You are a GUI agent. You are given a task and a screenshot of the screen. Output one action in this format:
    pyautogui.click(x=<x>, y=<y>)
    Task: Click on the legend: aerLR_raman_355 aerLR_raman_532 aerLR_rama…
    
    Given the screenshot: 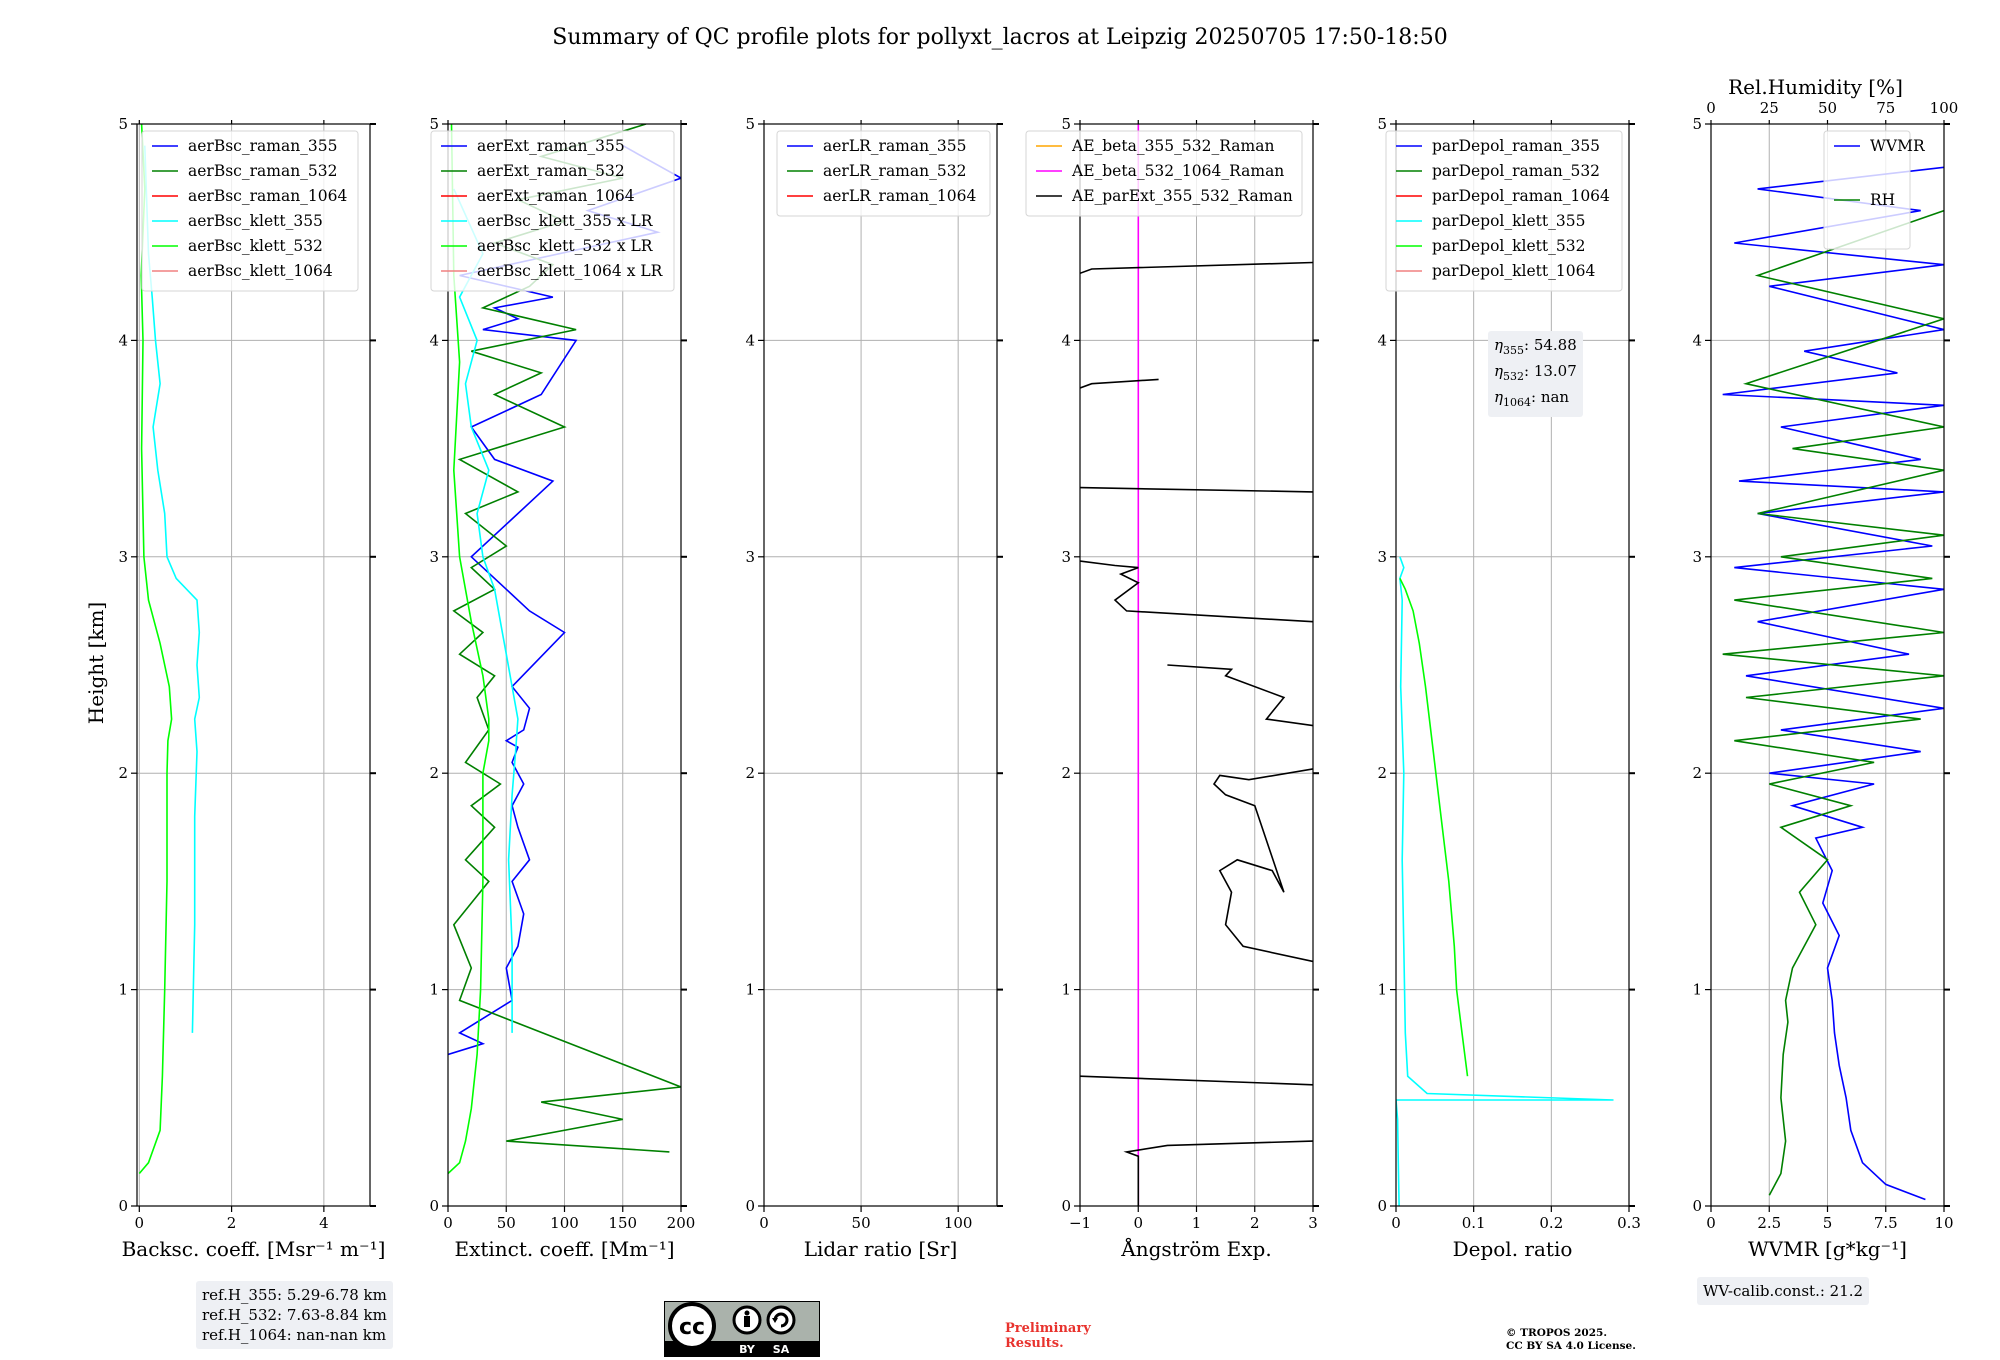 What is the action you would take?
    pyautogui.click(x=883, y=173)
    